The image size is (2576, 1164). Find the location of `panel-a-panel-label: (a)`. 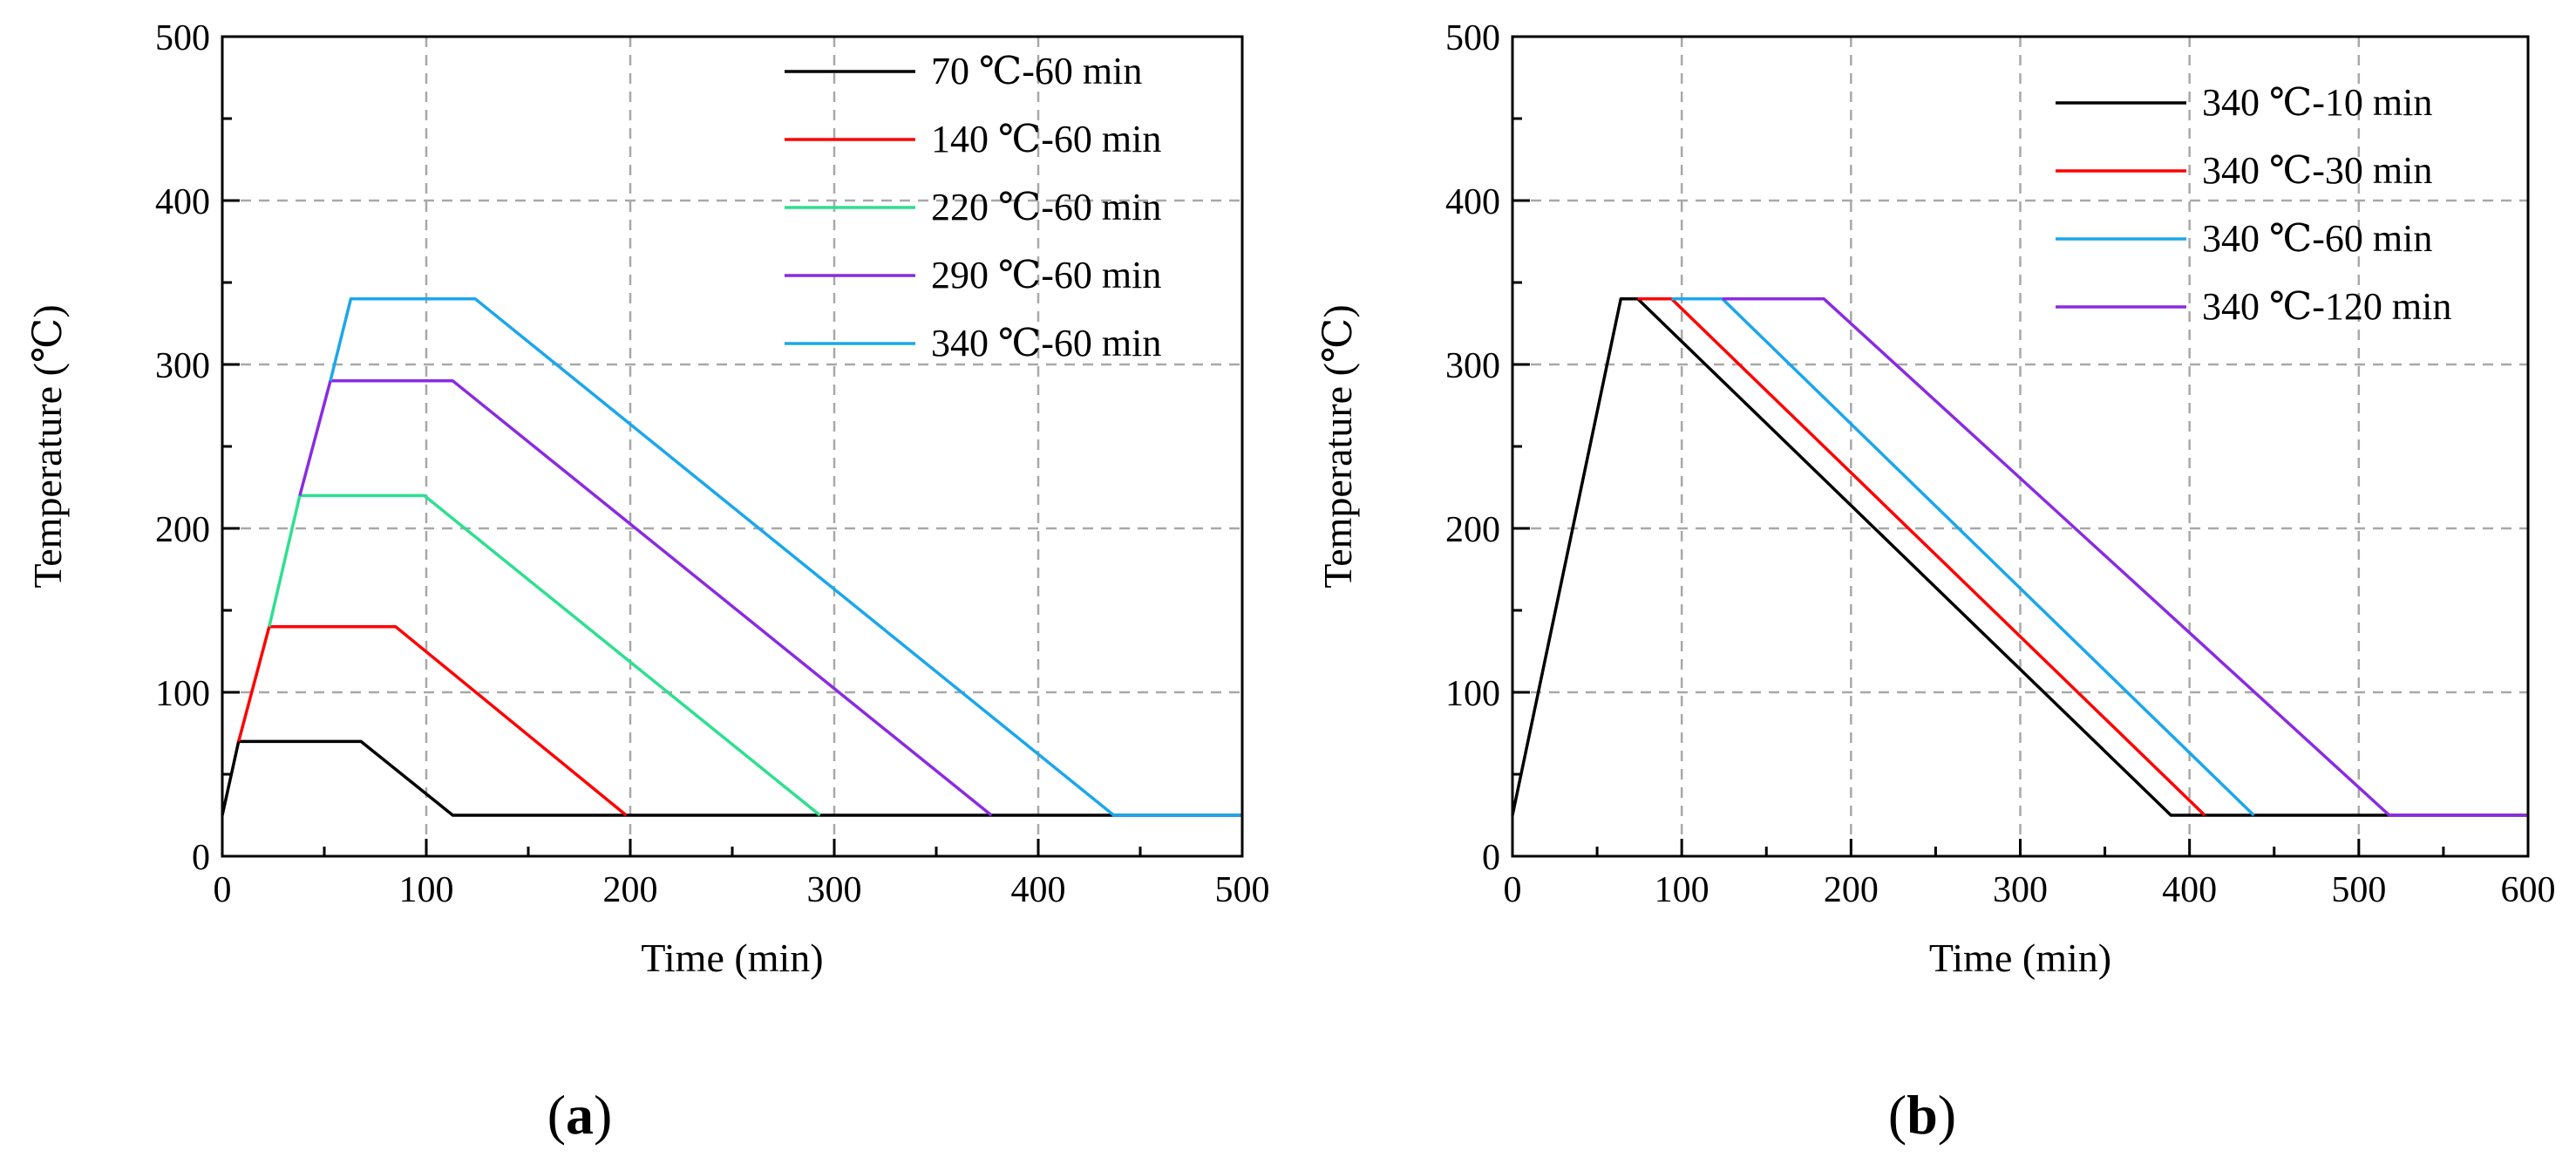

panel-a-panel-label: (a) is located at coordinates (580, 1115).